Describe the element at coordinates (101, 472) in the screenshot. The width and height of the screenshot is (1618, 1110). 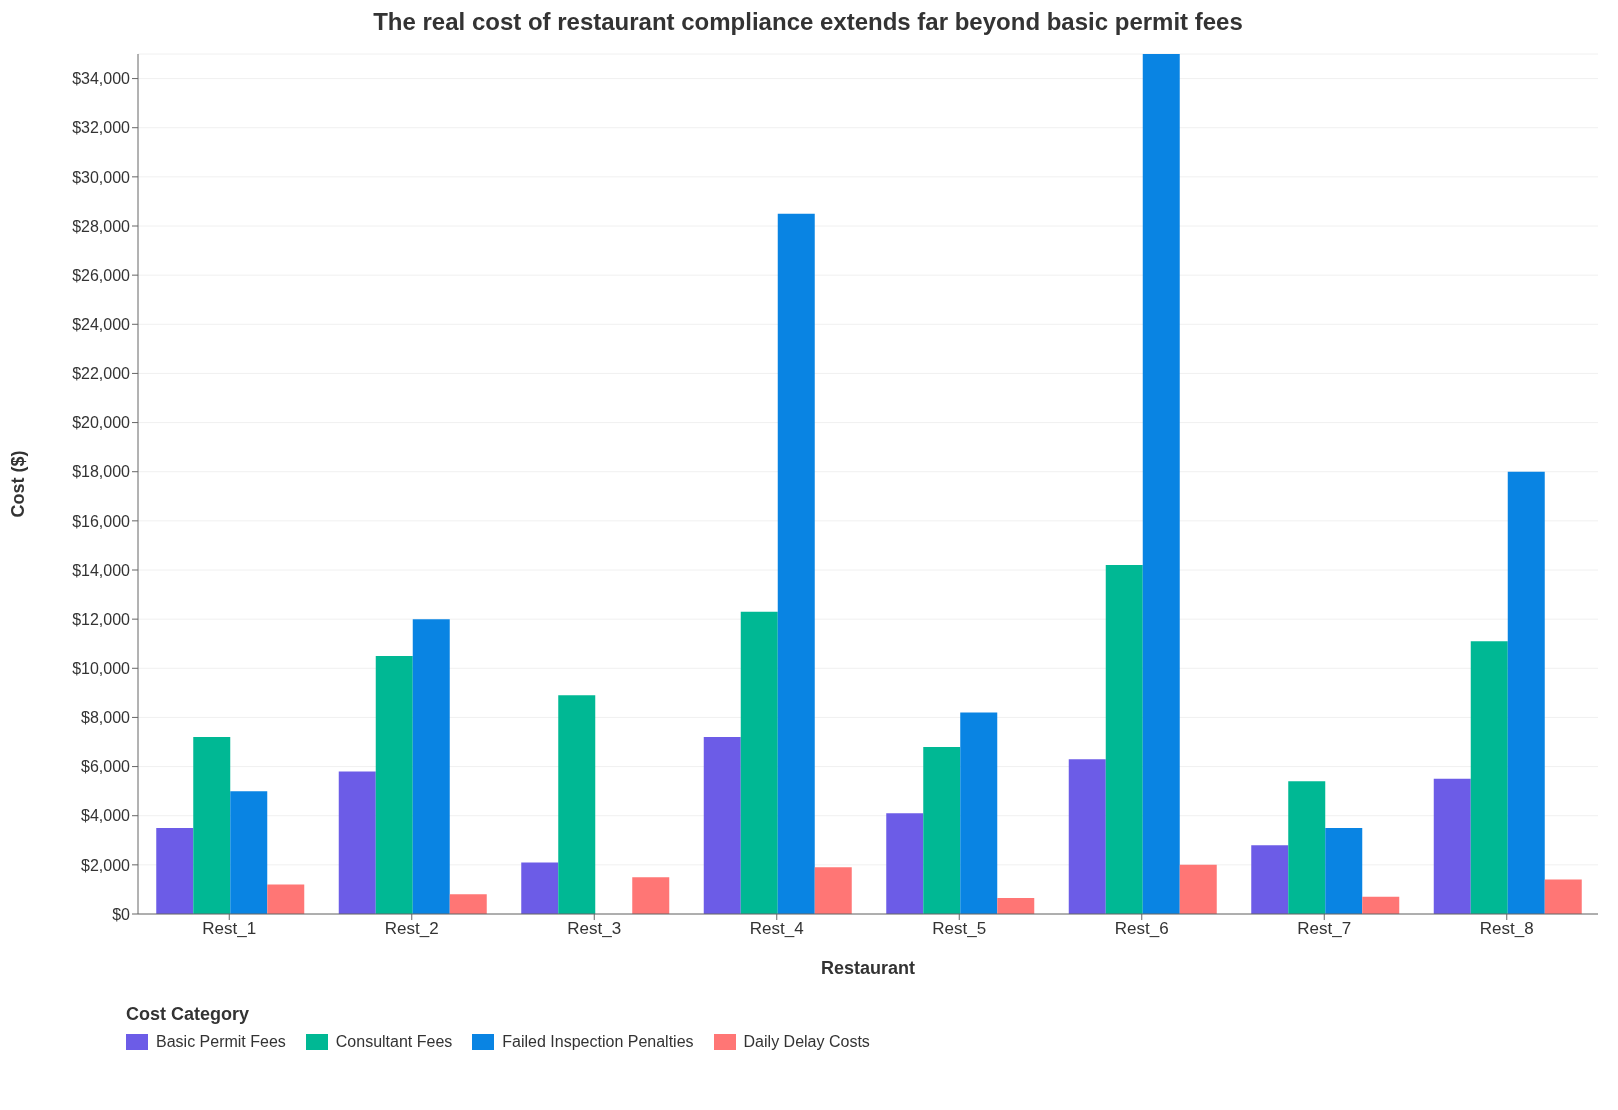
I see `y-tick-label: $18,000` at that location.